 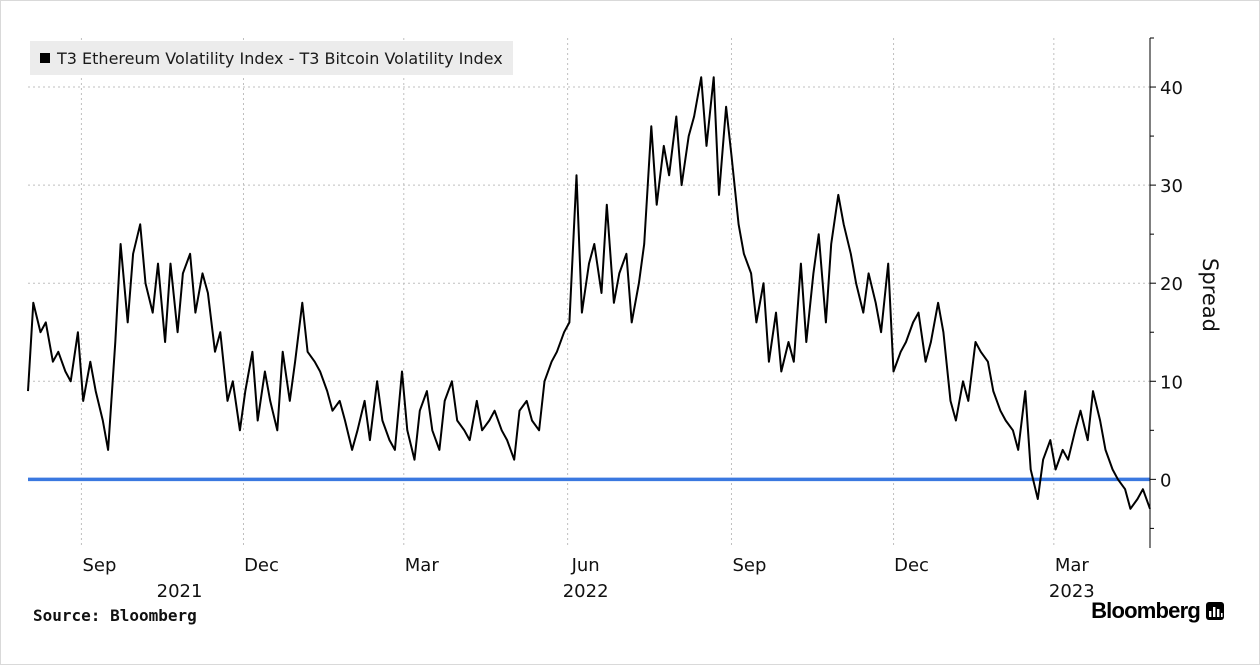 What do you see at coordinates (588, 578) in the screenshot?
I see `x-axis: Sep Dec Mar Jun Sep Dec Mar 2021 2022 2023` at bounding box center [588, 578].